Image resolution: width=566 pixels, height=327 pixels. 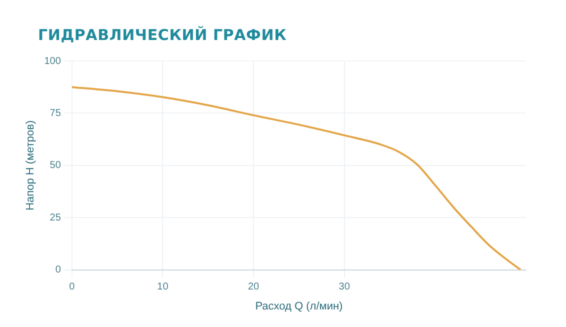 What do you see at coordinates (56, 166) in the screenshot?
I see `y-tick-label: 50` at bounding box center [56, 166].